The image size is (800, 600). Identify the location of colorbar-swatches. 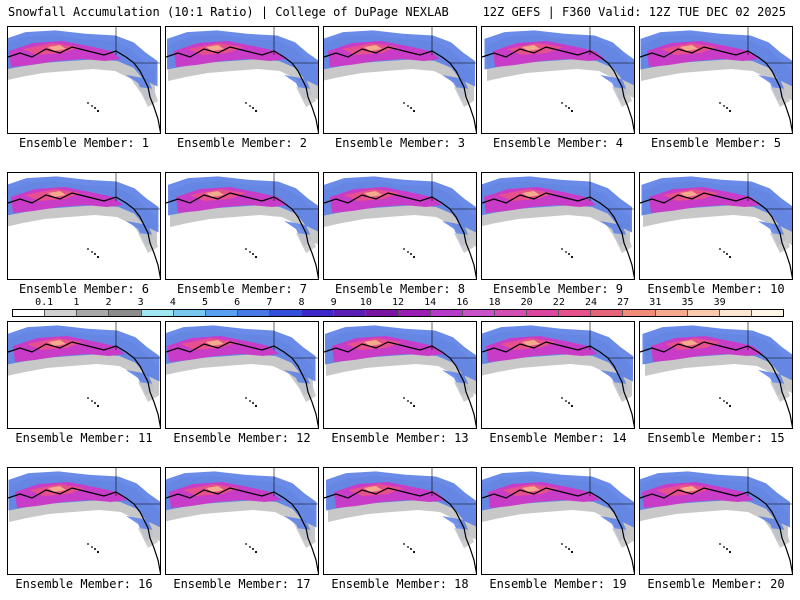
(398, 313).